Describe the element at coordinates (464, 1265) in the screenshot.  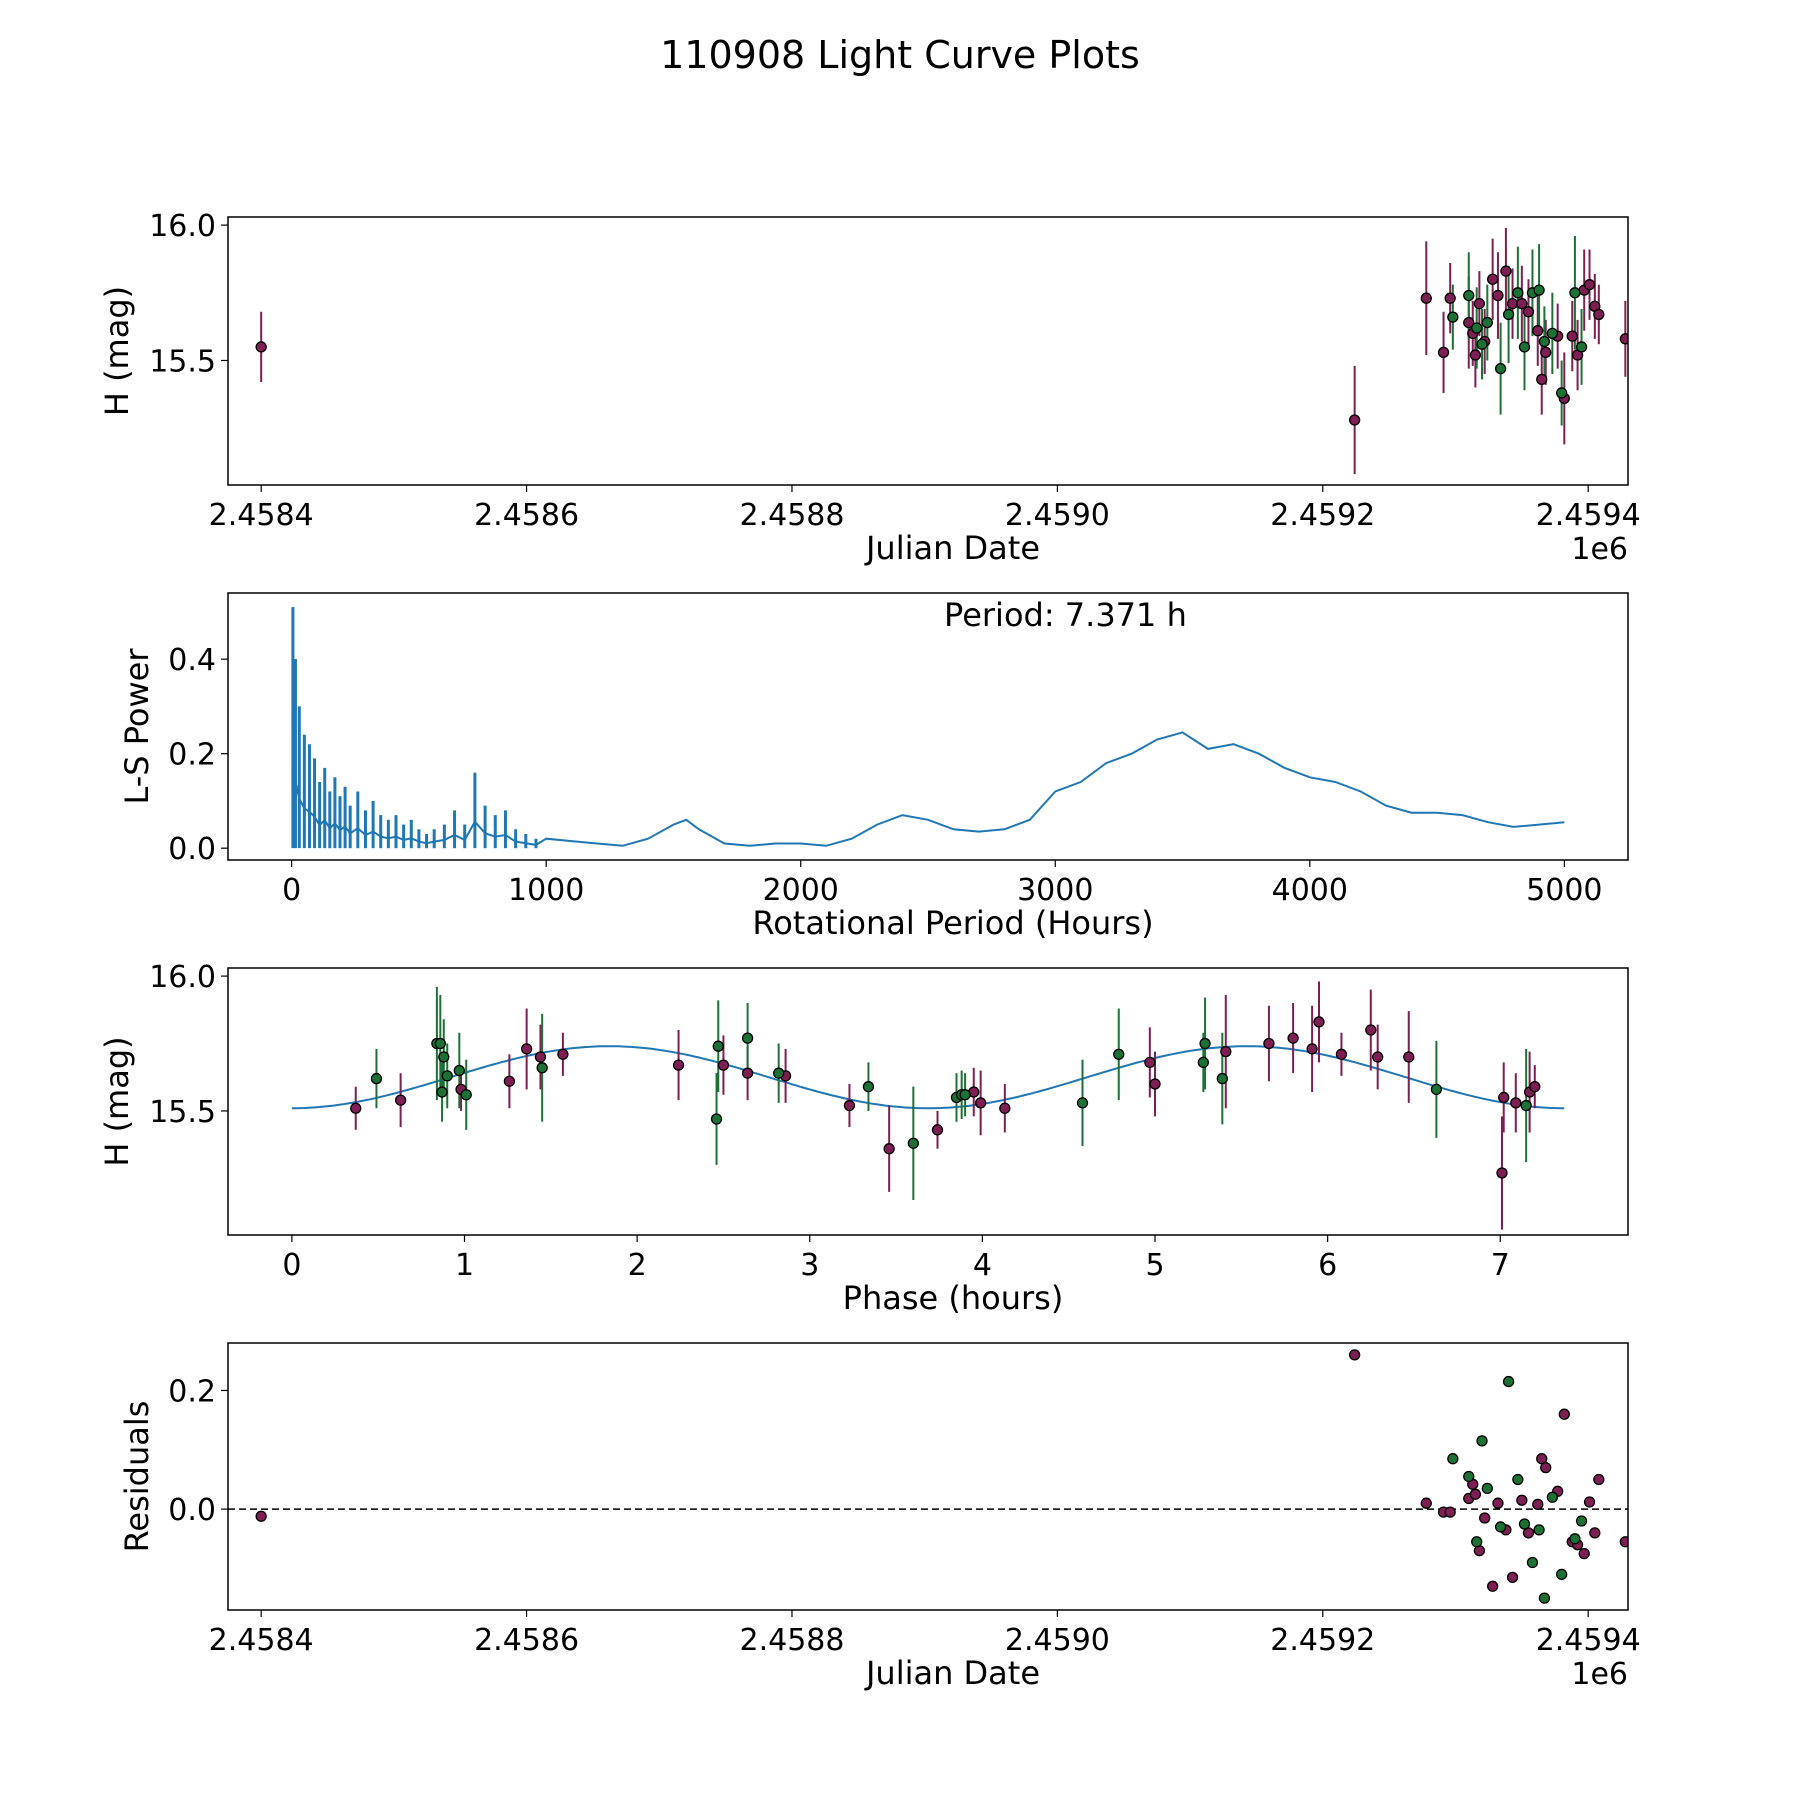
I see `x-tick-label: 1` at that location.